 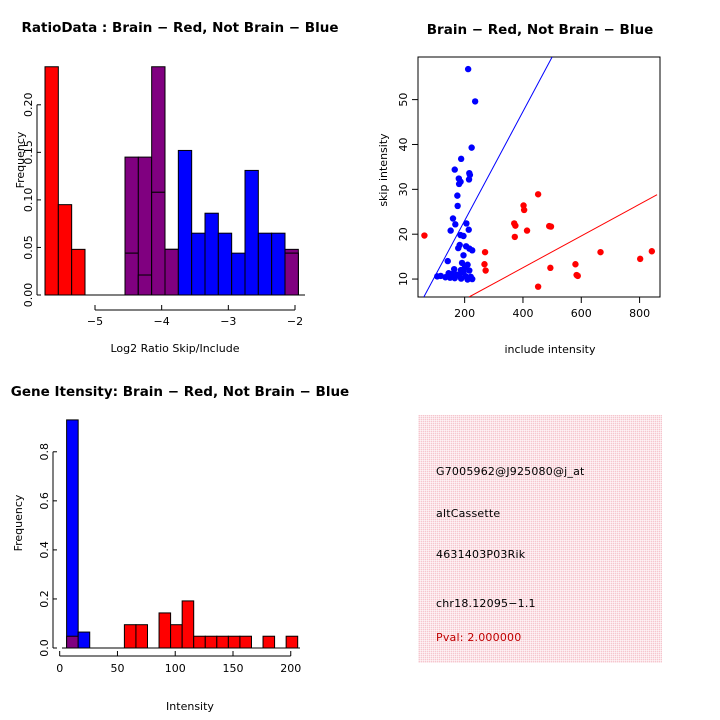 What do you see at coordinates (522, 313) in the screenshot?
I see `scatter-xtick-label: 400` at bounding box center [522, 313].